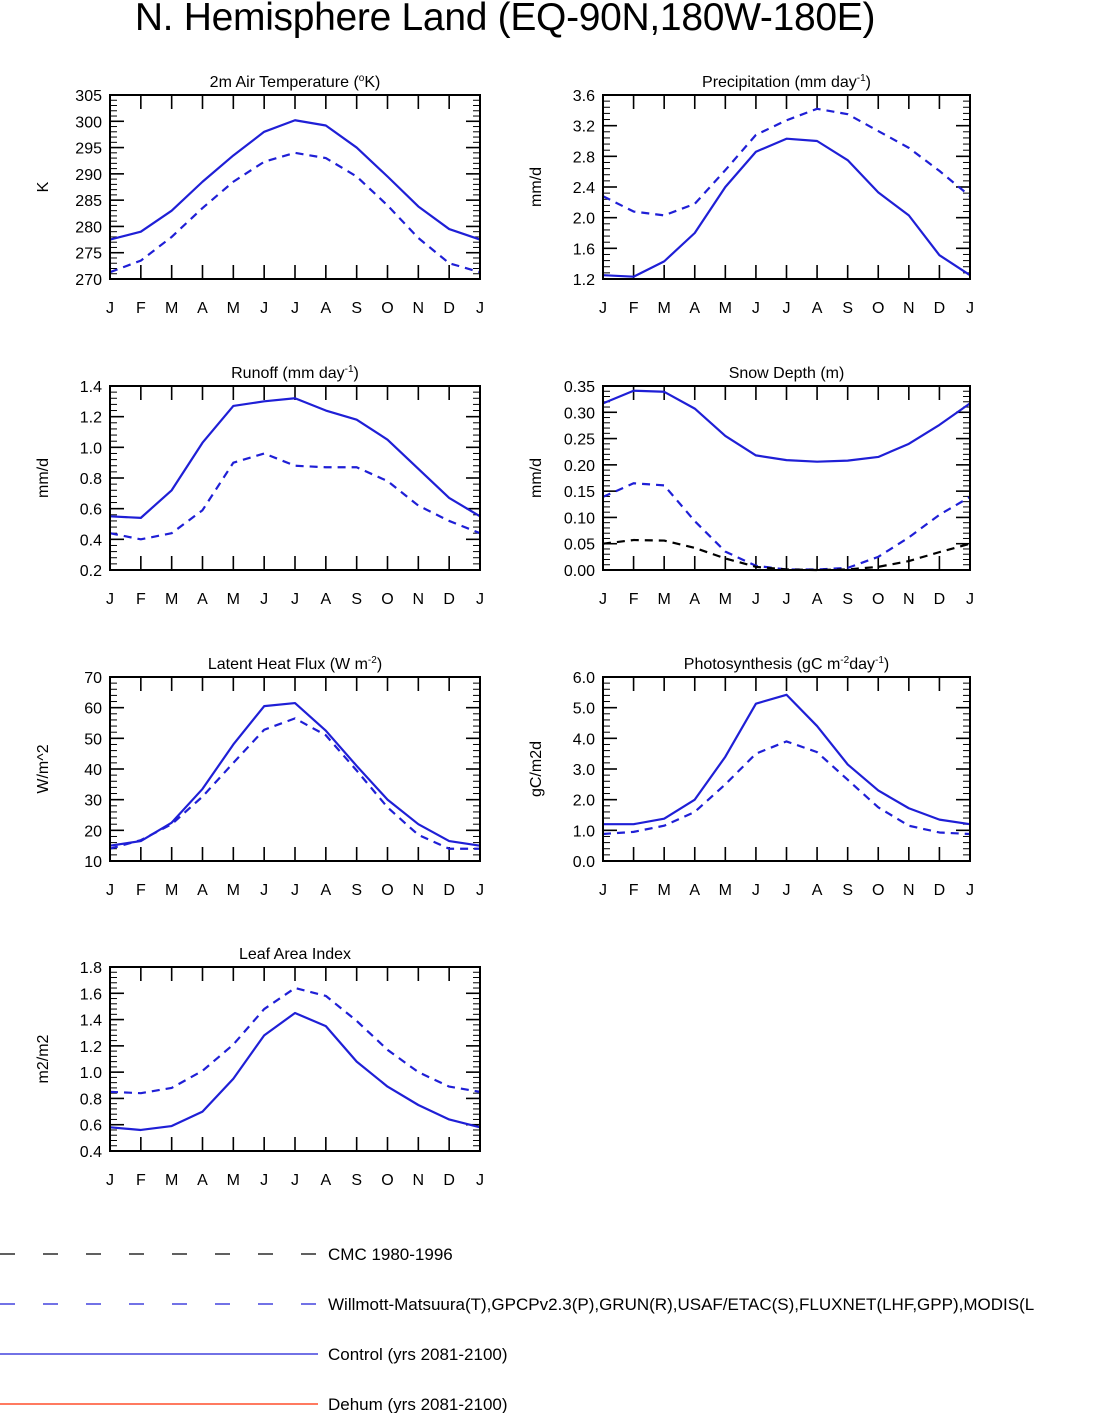 The width and height of the screenshot is (1117, 1413). Describe the element at coordinates (579, 440) in the screenshot. I see `y-tick-label: 0.25` at that location.